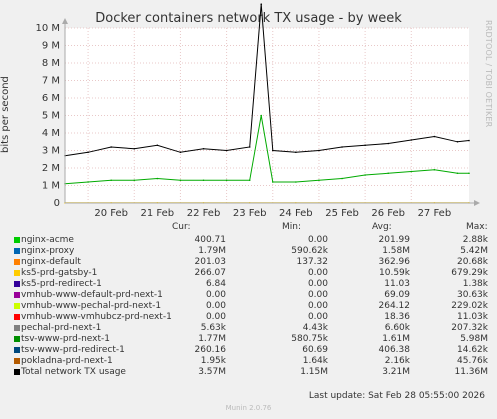 The image size is (497, 419). What do you see at coordinates (474, 251) in the screenshot?
I see `legend-value-max: 5.42M` at bounding box center [474, 251].